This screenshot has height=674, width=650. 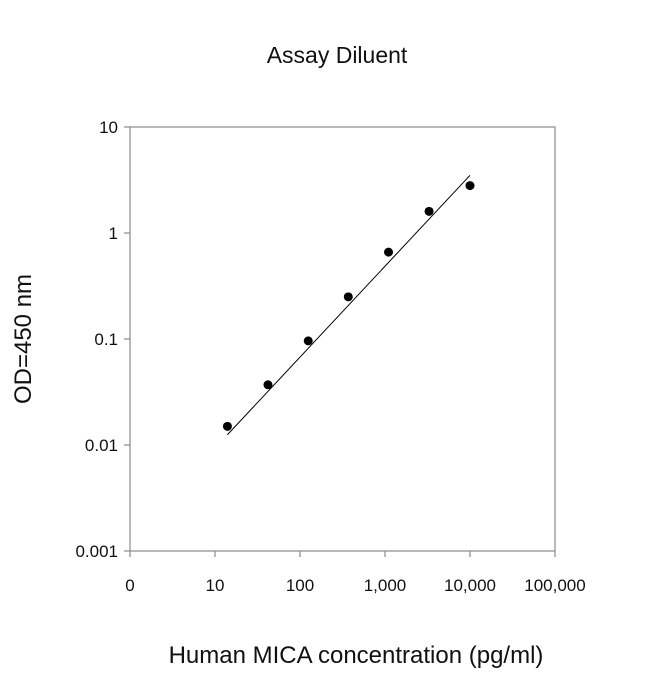 What do you see at coordinates (23, 339) in the screenshot?
I see `y-axis-label: OD=450 nm` at bounding box center [23, 339].